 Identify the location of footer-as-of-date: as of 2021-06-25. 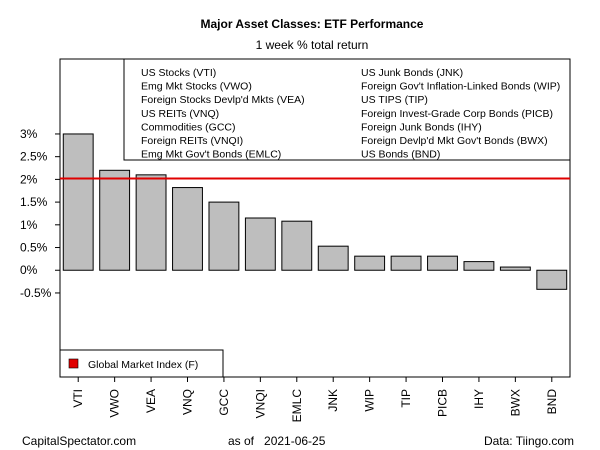
(277, 441).